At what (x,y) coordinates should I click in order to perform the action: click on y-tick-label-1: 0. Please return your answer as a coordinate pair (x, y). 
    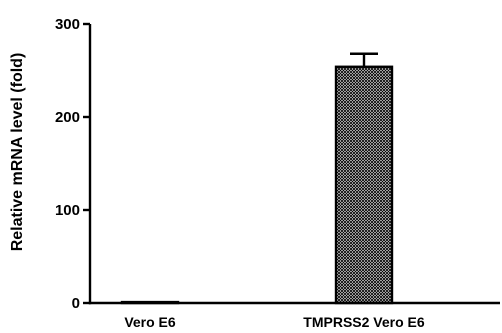
    Looking at the image, I should click on (76, 303).